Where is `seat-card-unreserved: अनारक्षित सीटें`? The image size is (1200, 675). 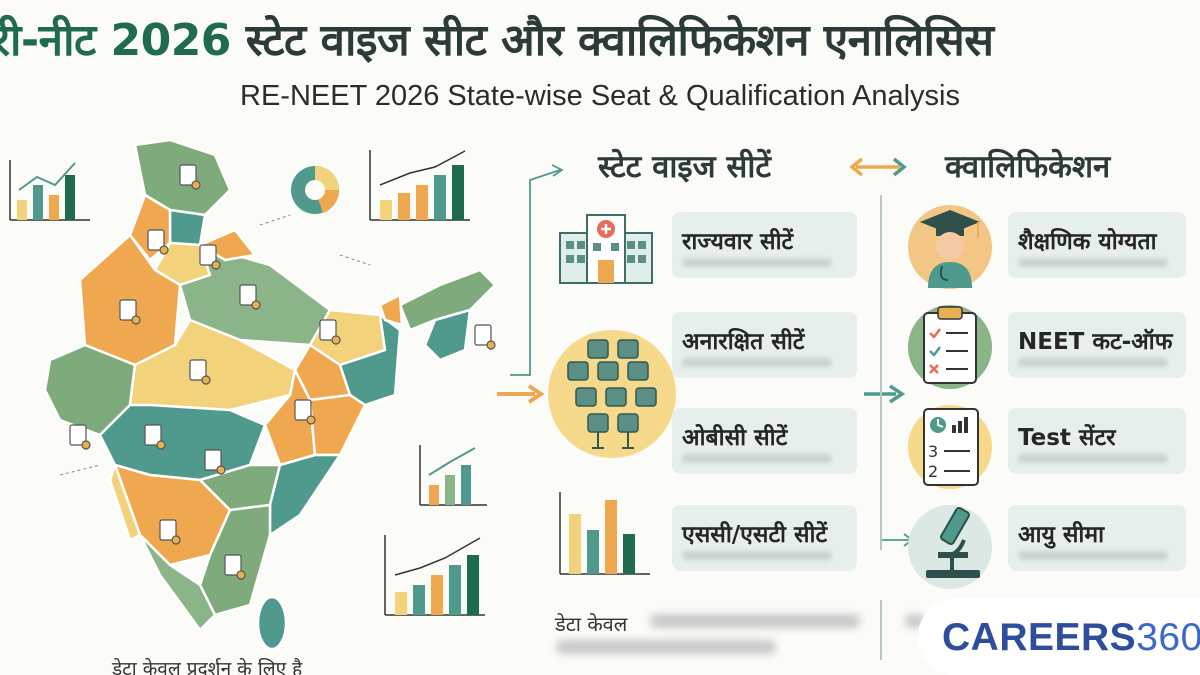
seat-card-unreserved: अनारक्षित सीटें is located at coordinates (764, 345).